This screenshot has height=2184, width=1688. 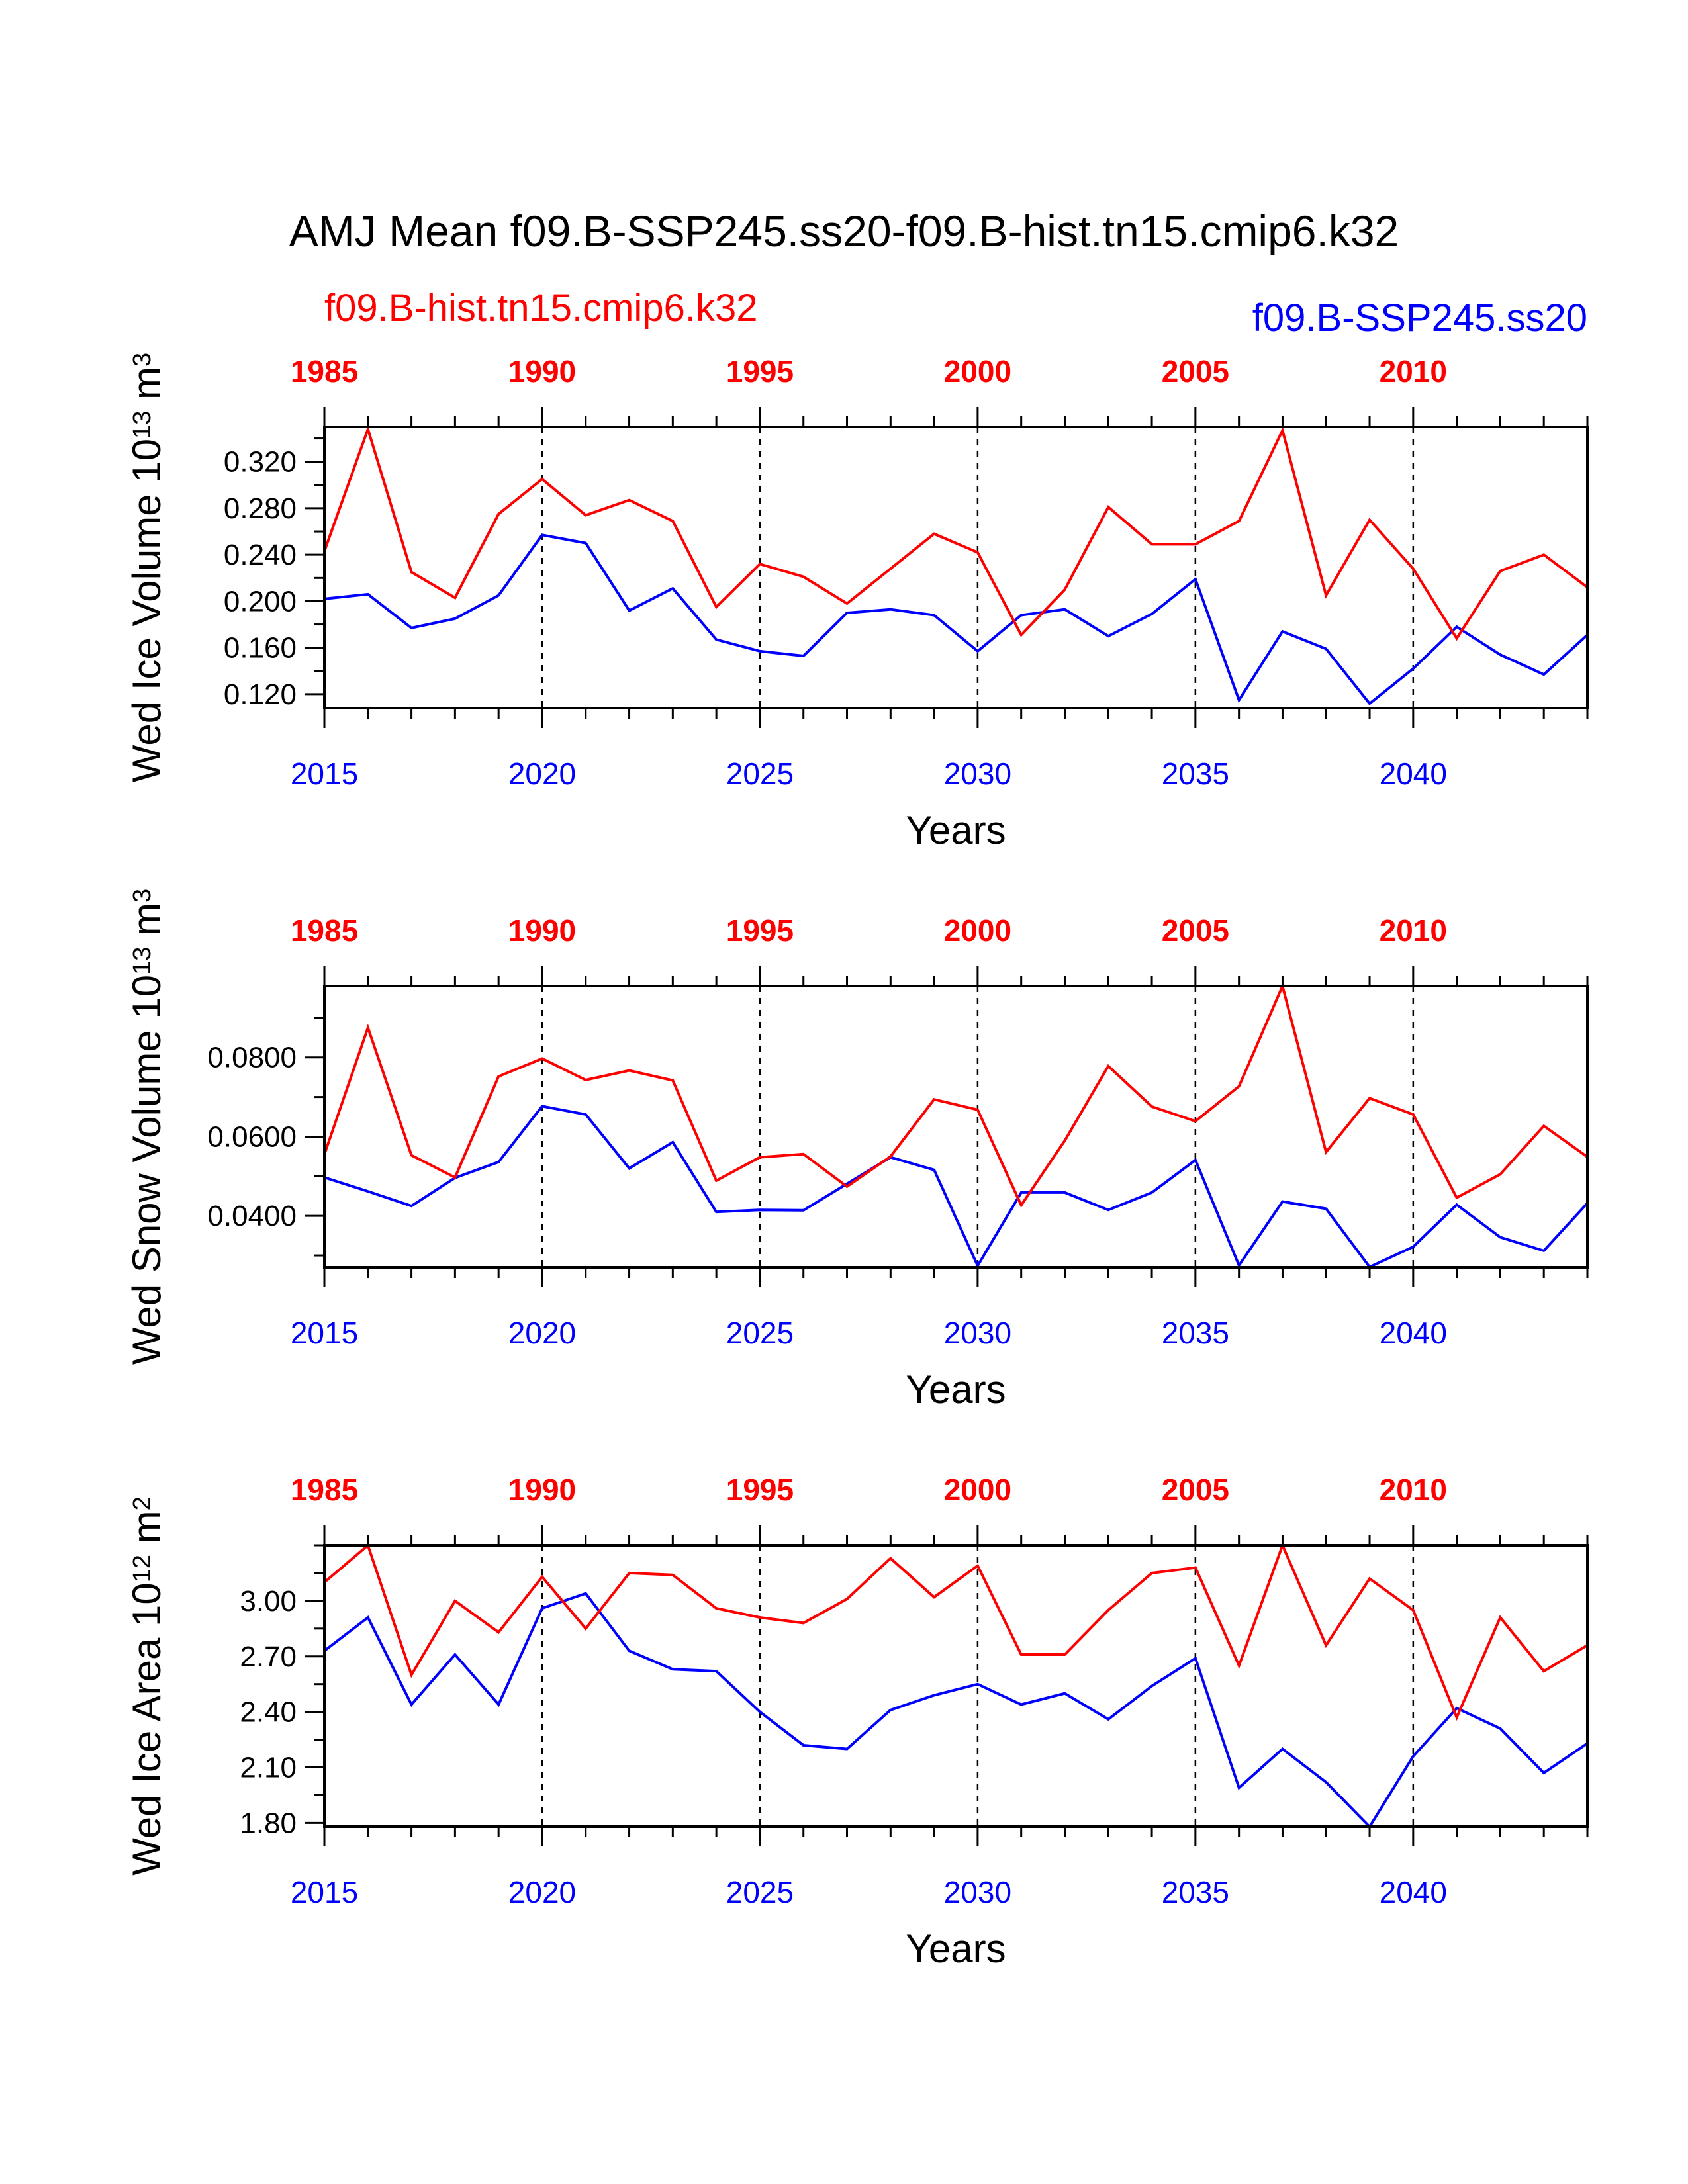 What do you see at coordinates (260, 648) in the screenshot?
I see `y-tick-label: 0.160` at bounding box center [260, 648].